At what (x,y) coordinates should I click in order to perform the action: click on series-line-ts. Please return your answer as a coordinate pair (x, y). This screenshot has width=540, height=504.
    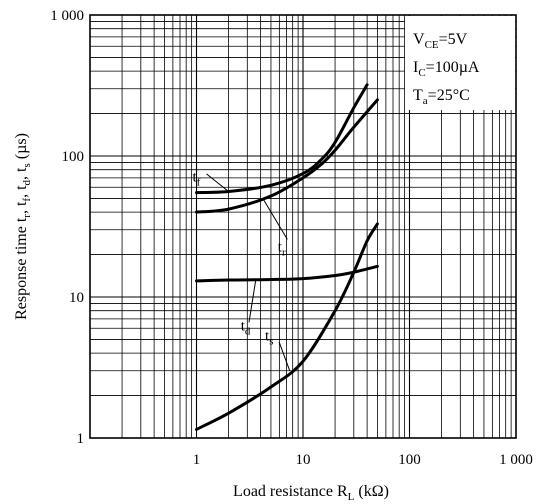
    Looking at the image, I should click on (287, 326).